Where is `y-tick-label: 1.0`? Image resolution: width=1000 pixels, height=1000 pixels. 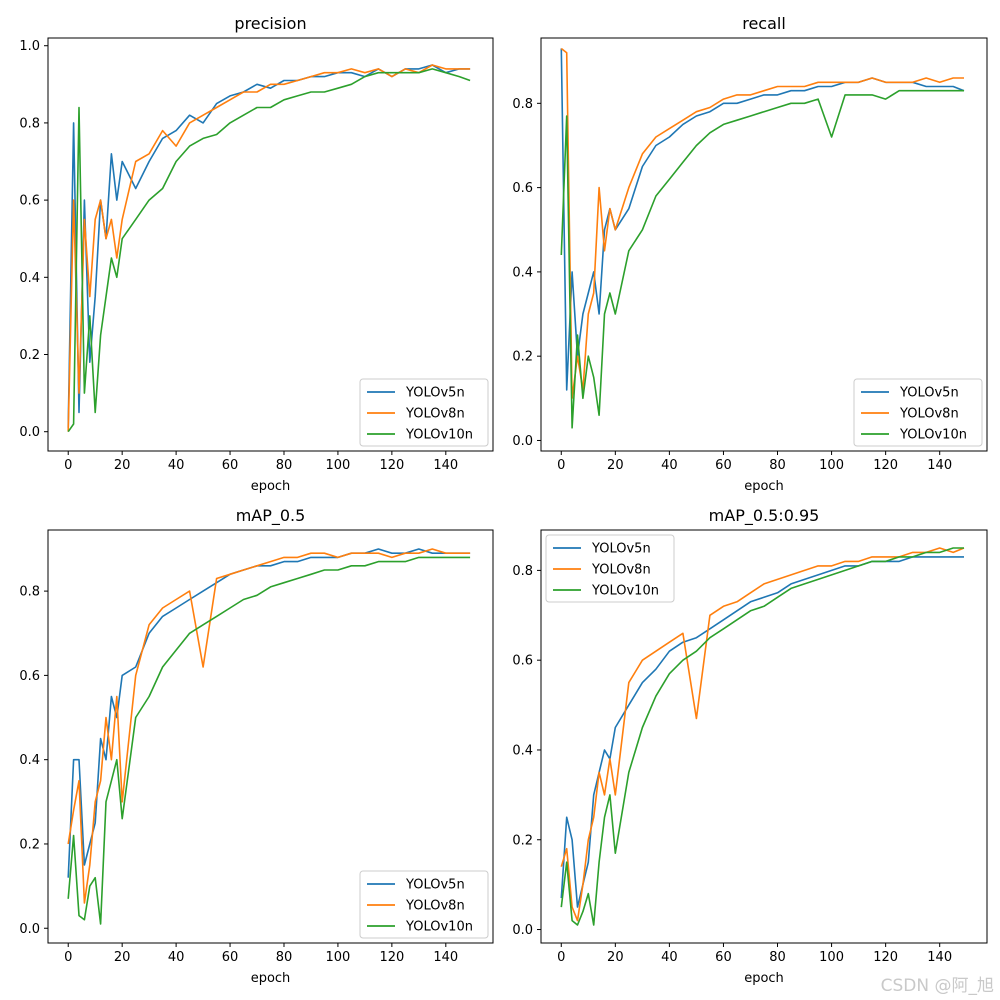
y-tick-label: 1.0 is located at coordinates (29, 46).